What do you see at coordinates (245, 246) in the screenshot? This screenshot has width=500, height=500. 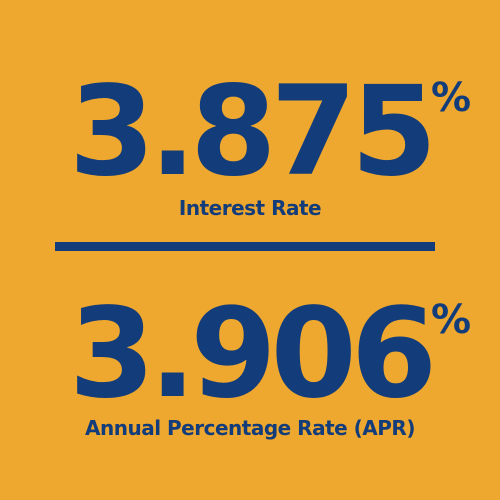 I see `divider-line` at bounding box center [245, 246].